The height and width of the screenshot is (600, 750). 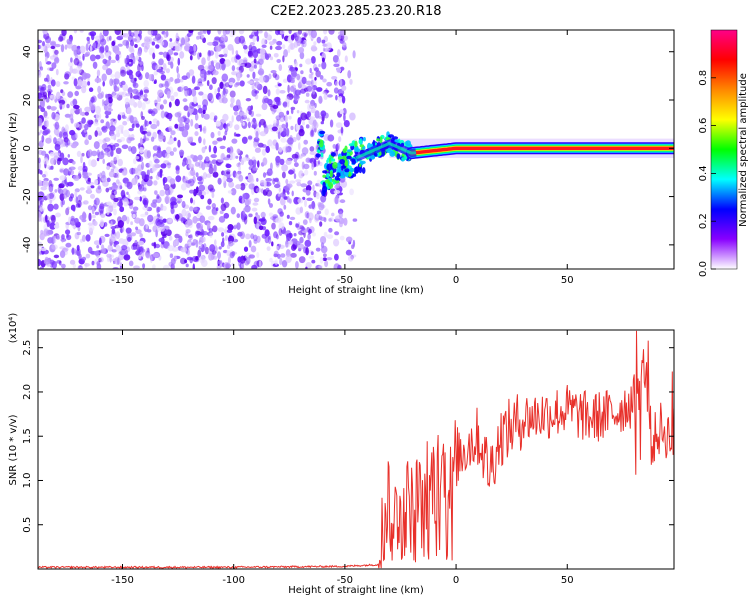 I want to click on spectrogram-x-tick-label: 0, so click(x=456, y=280).